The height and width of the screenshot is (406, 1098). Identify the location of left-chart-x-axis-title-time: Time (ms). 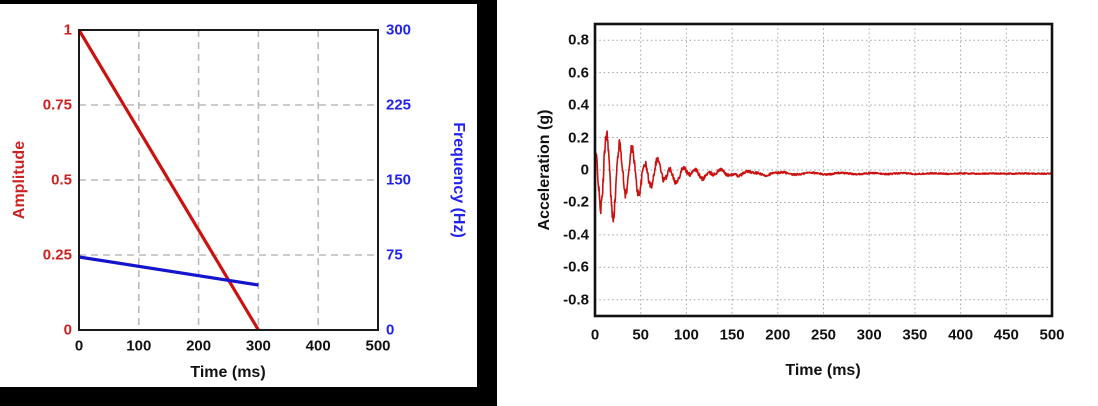
(228, 372).